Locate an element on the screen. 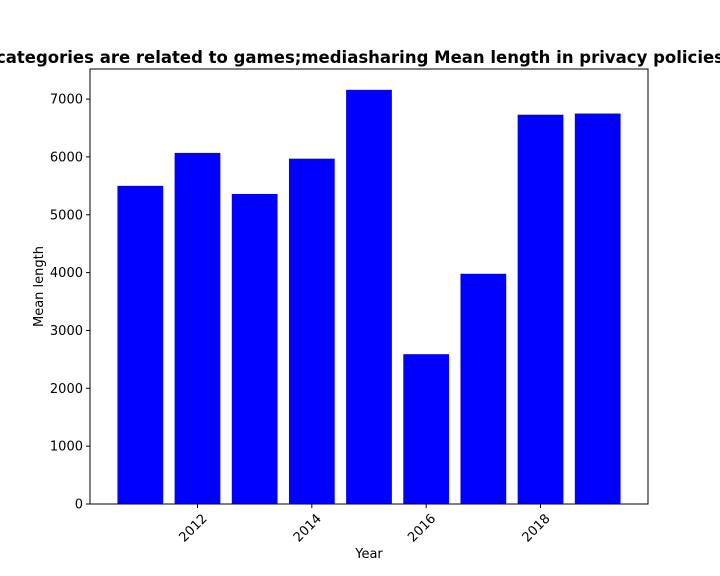 This screenshot has height=576, width=720. x-tick-label: 2018 is located at coordinates (537, 528).